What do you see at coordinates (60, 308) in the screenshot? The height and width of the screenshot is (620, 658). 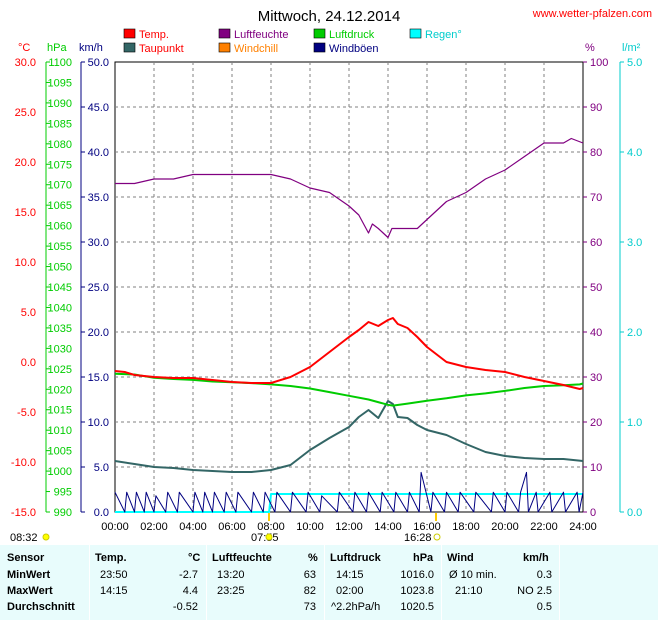 I see `pressure-tick-label: 1040` at bounding box center [60, 308].